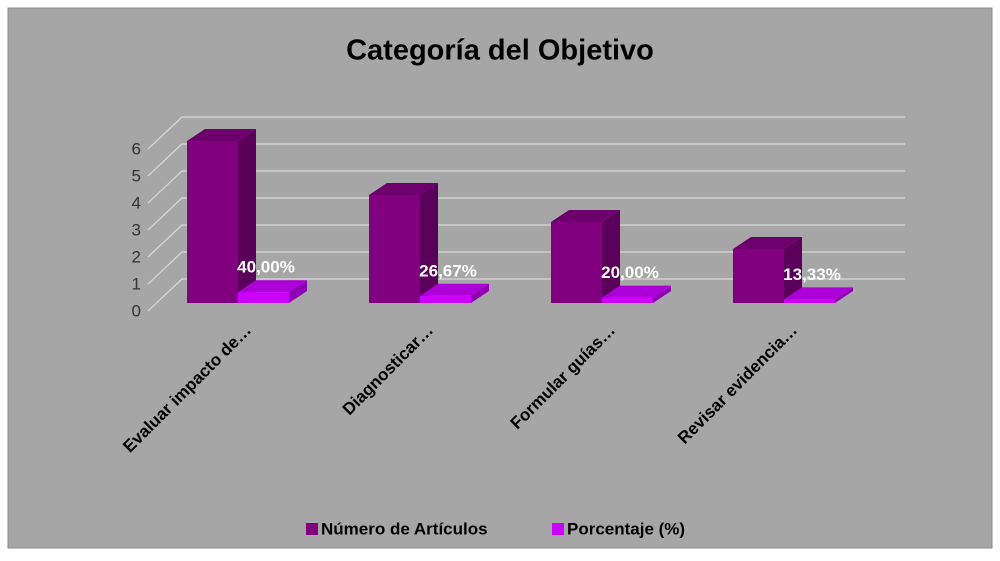 The width and height of the screenshot is (1000, 561). I want to click on y-tick-label: 0, so click(136, 310).